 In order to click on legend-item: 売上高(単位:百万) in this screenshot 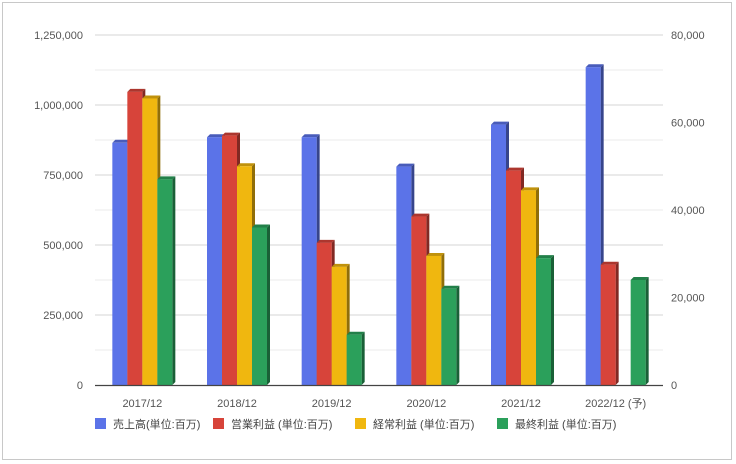, I will do `click(147, 424)`.